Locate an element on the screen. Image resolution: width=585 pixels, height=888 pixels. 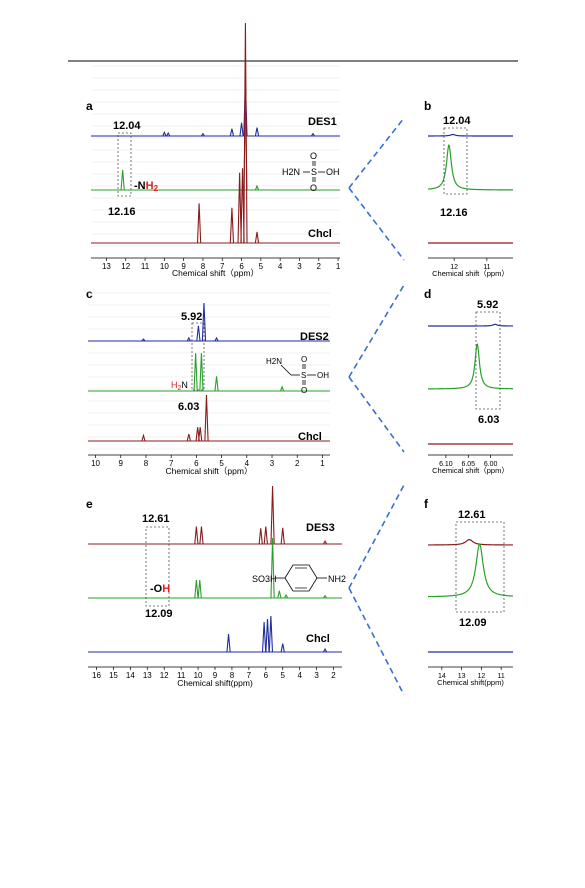
grid is located at coordinates (215, 156).